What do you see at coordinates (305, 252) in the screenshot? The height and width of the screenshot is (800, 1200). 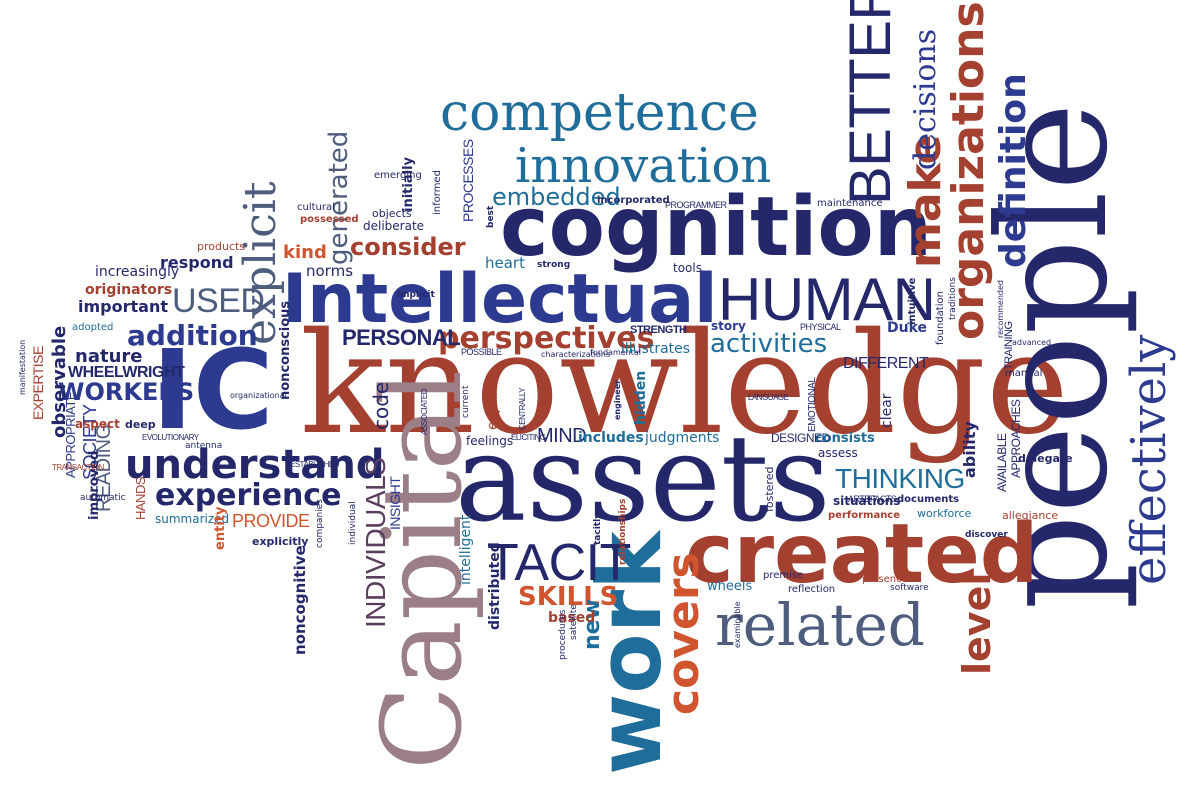 I see `word-kind: kind` at bounding box center [305, 252].